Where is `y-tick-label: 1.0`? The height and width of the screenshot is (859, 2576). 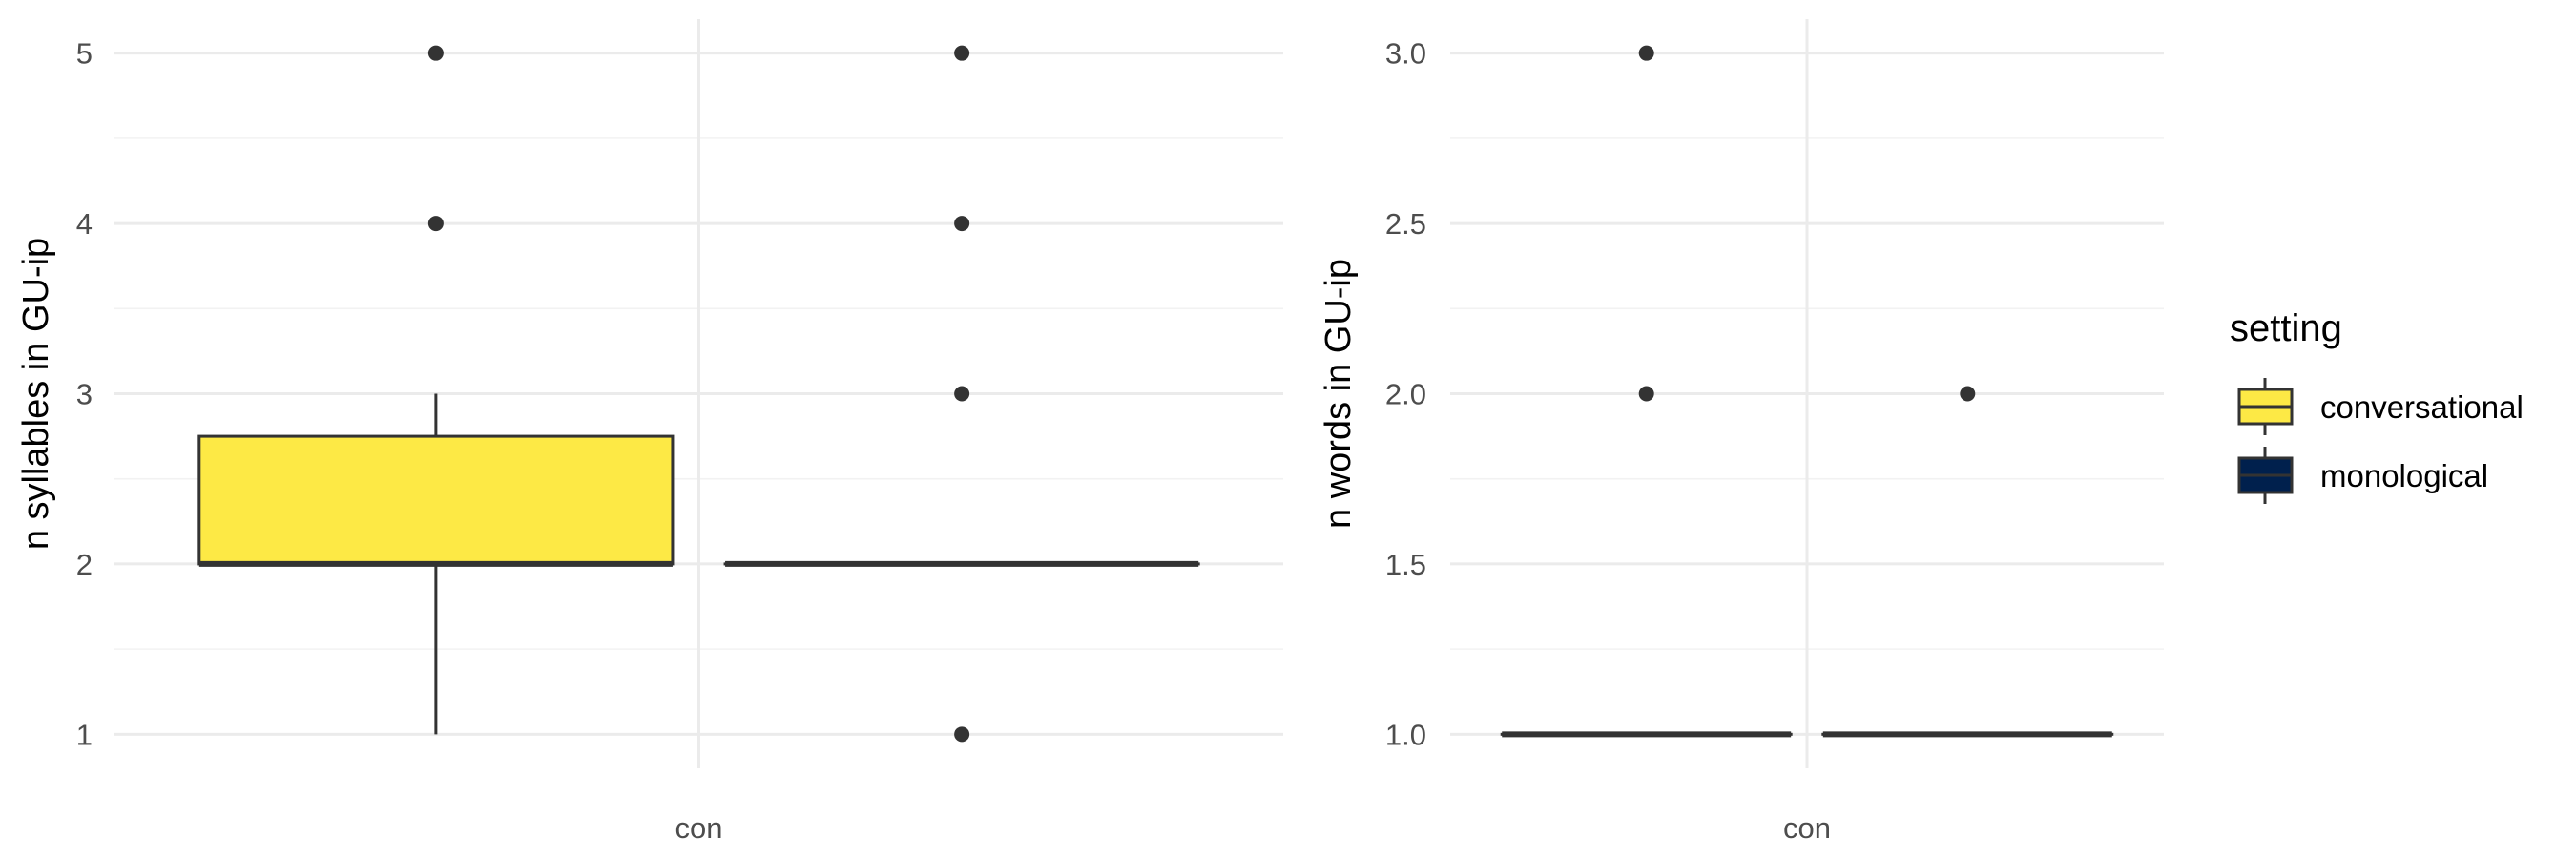
y-tick-label: 1.0 is located at coordinates (1405, 734).